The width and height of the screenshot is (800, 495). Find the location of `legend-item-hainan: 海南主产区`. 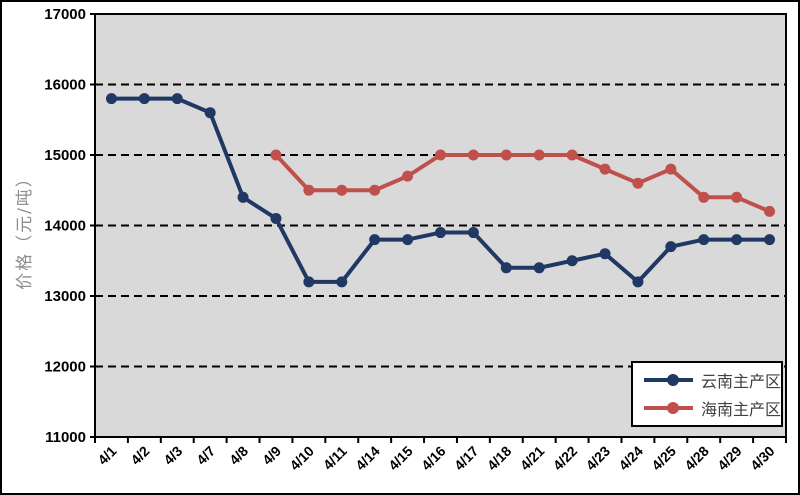

legend-item-hainan: 海南主产区 is located at coordinates (712, 408).